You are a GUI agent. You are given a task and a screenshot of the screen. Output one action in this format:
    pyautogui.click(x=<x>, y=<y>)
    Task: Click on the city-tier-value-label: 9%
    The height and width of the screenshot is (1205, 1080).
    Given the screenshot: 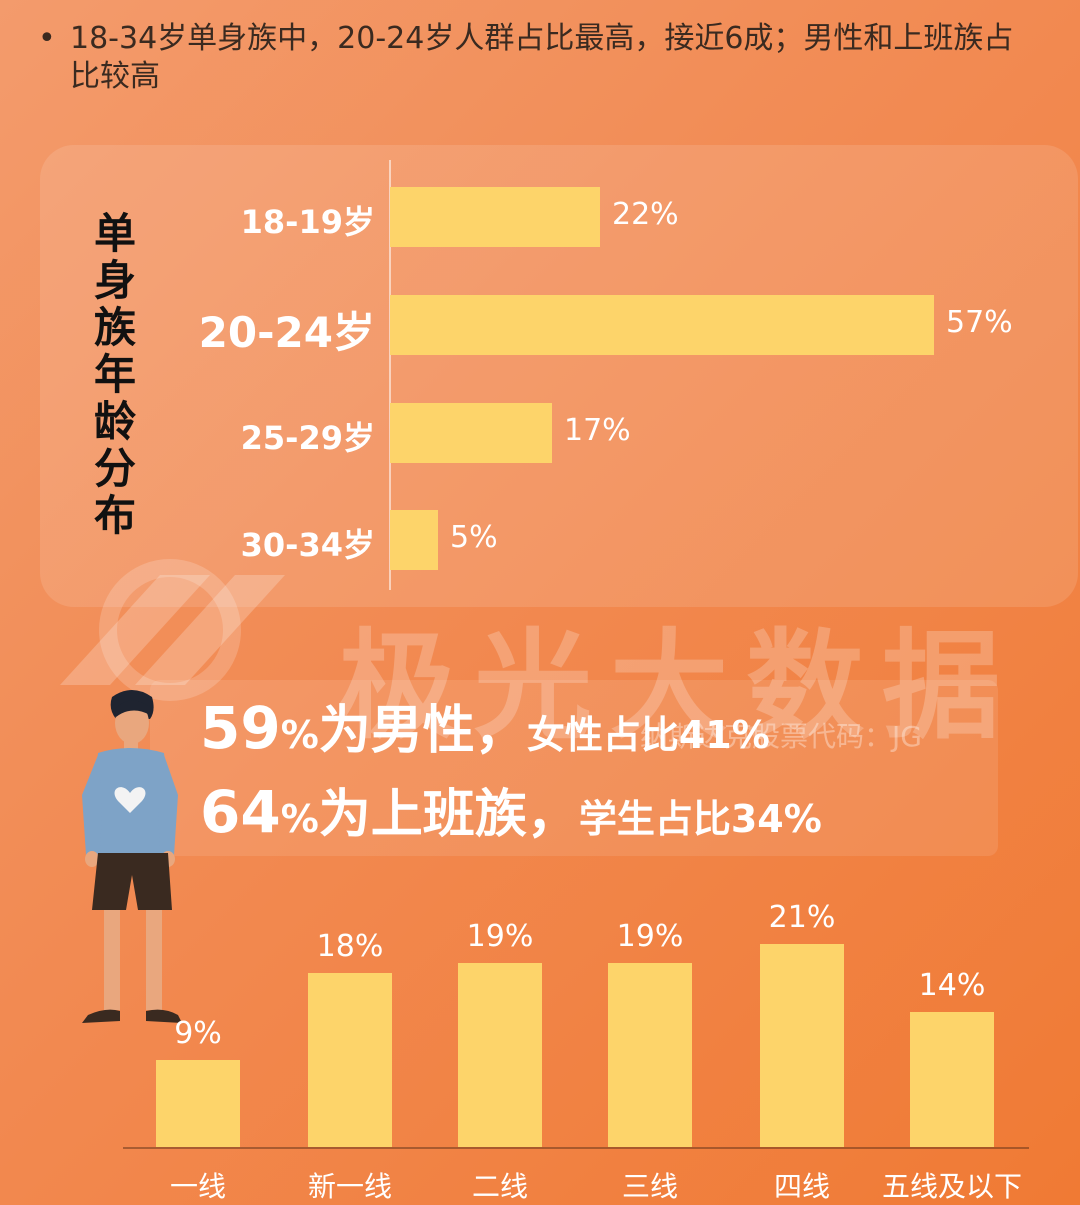 What is the action you would take?
    pyautogui.click(x=198, y=1033)
    